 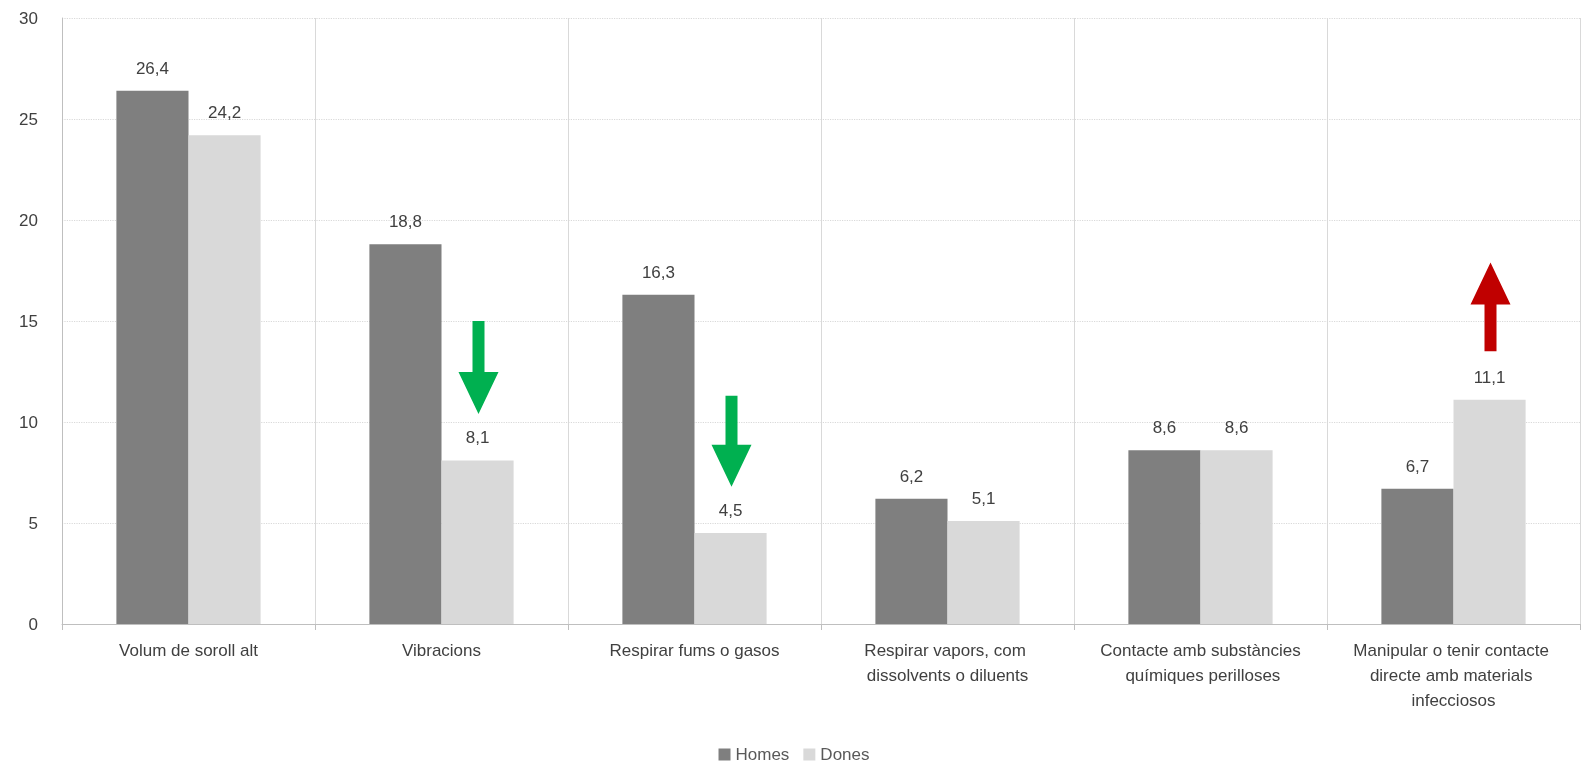 I want to click on data-label: 18,8, so click(x=405, y=222).